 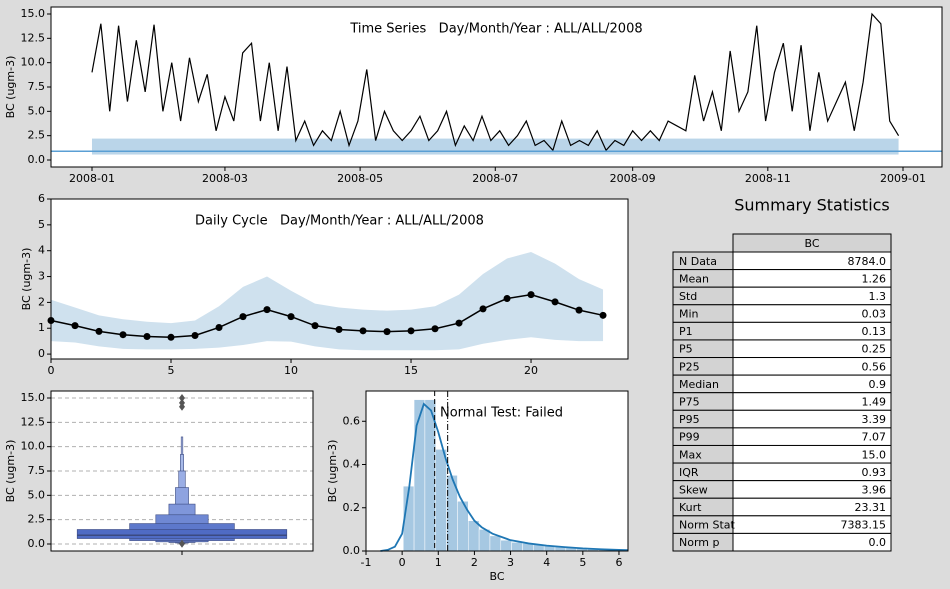 I want to click on x-tick-label: 4, so click(x=546, y=562).